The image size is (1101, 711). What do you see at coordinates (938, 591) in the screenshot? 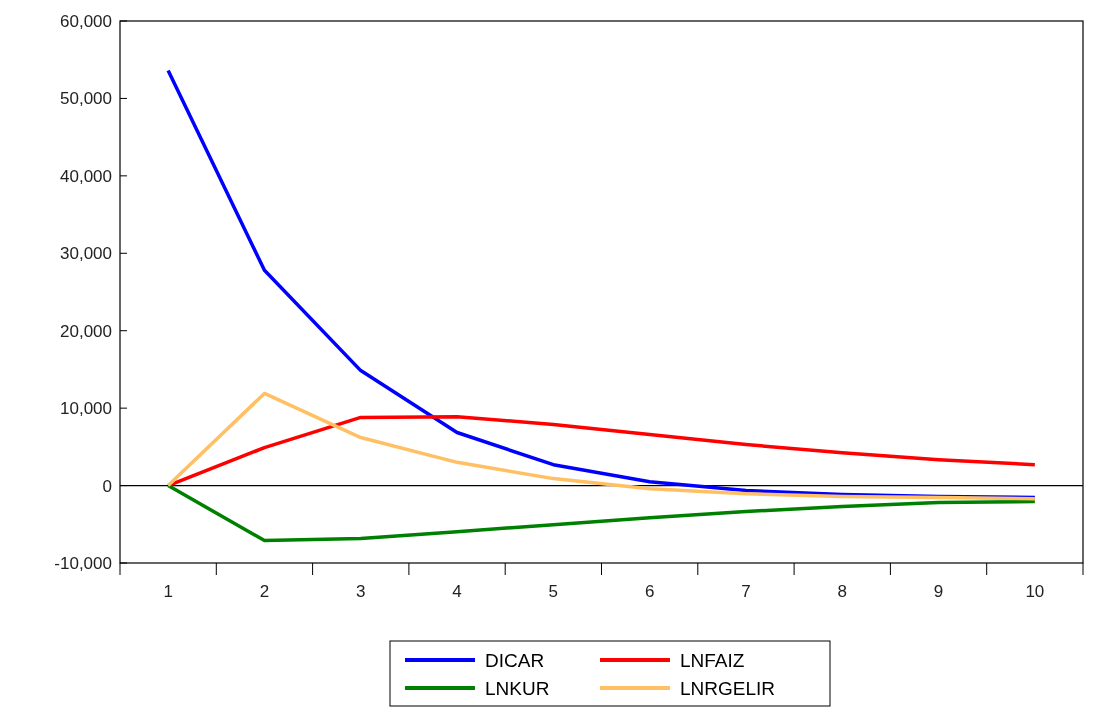
I see `x-tick-label: 9` at bounding box center [938, 591].